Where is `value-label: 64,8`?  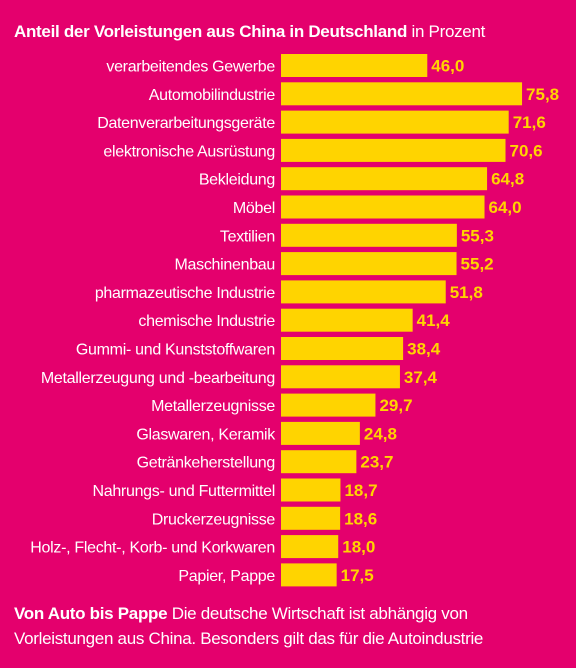
value-label: 64,8 is located at coordinates (507, 179).